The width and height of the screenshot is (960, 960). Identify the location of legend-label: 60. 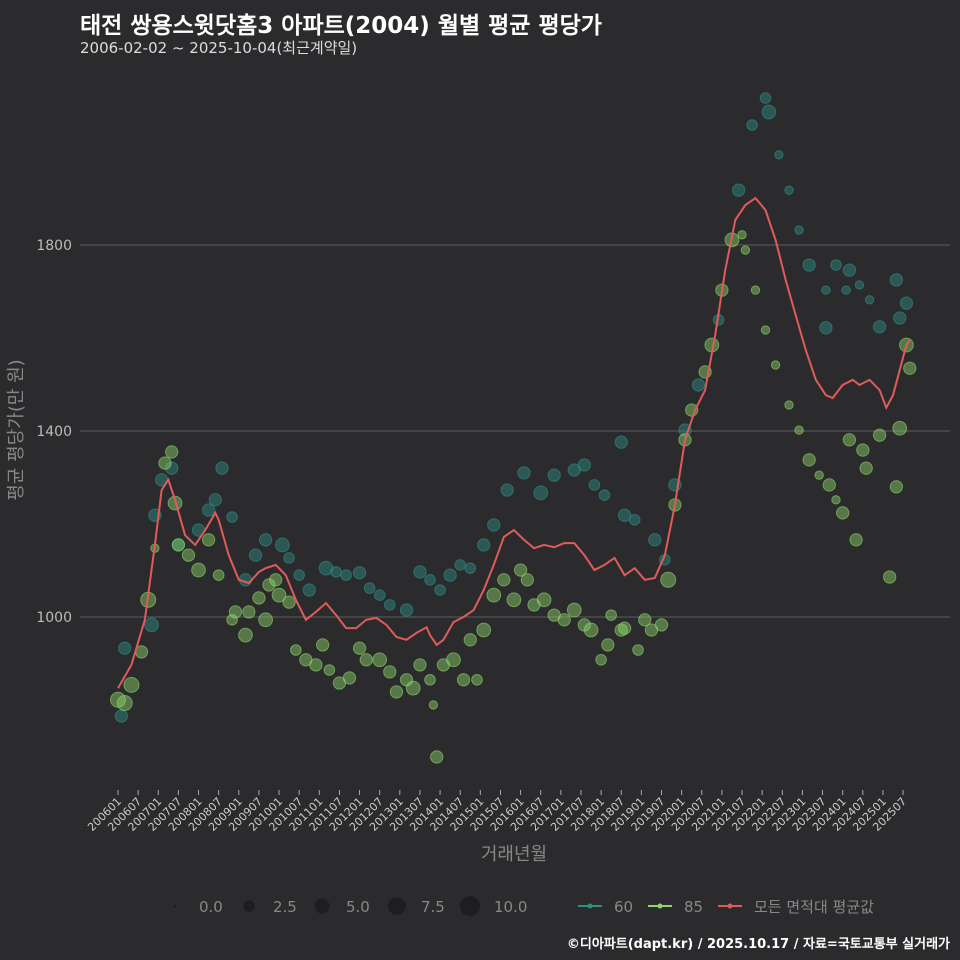
(623, 907).